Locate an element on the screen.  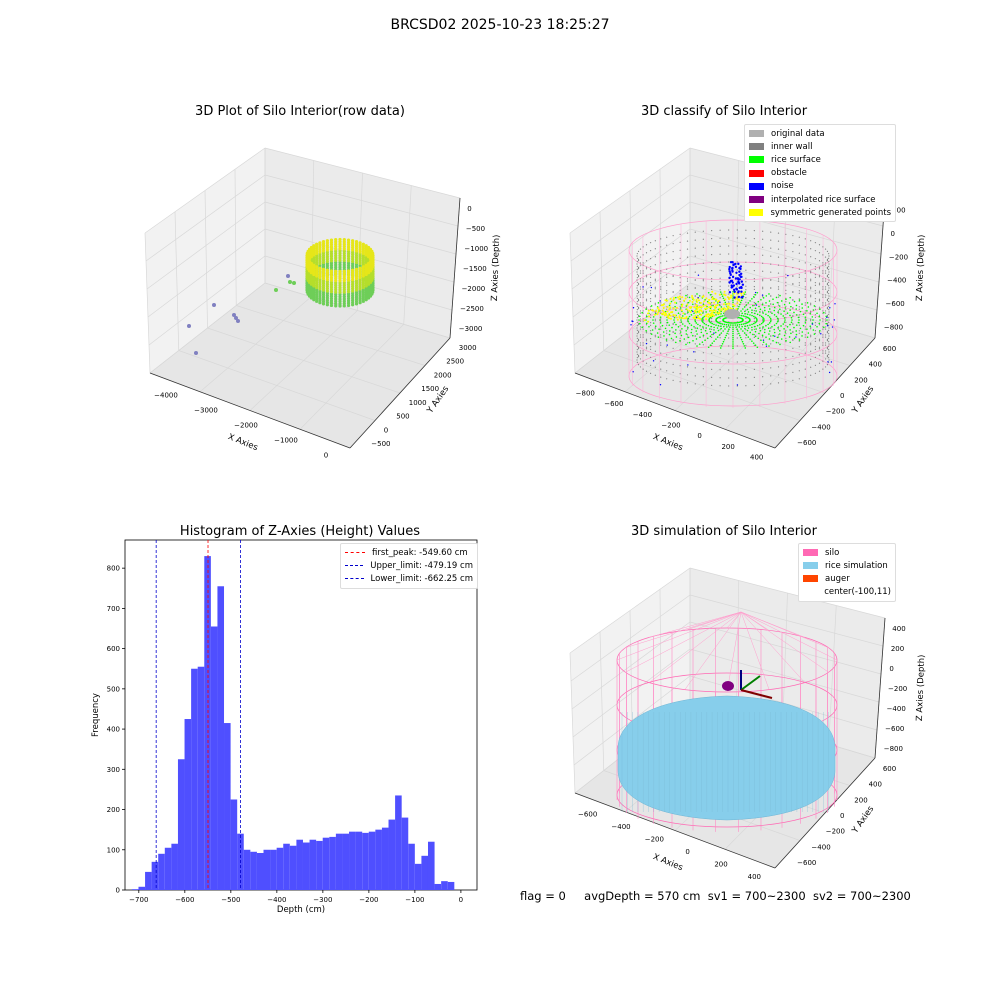
panel3-title: Histogram of Z-Axies (Height) Values is located at coordinates (300, 531).